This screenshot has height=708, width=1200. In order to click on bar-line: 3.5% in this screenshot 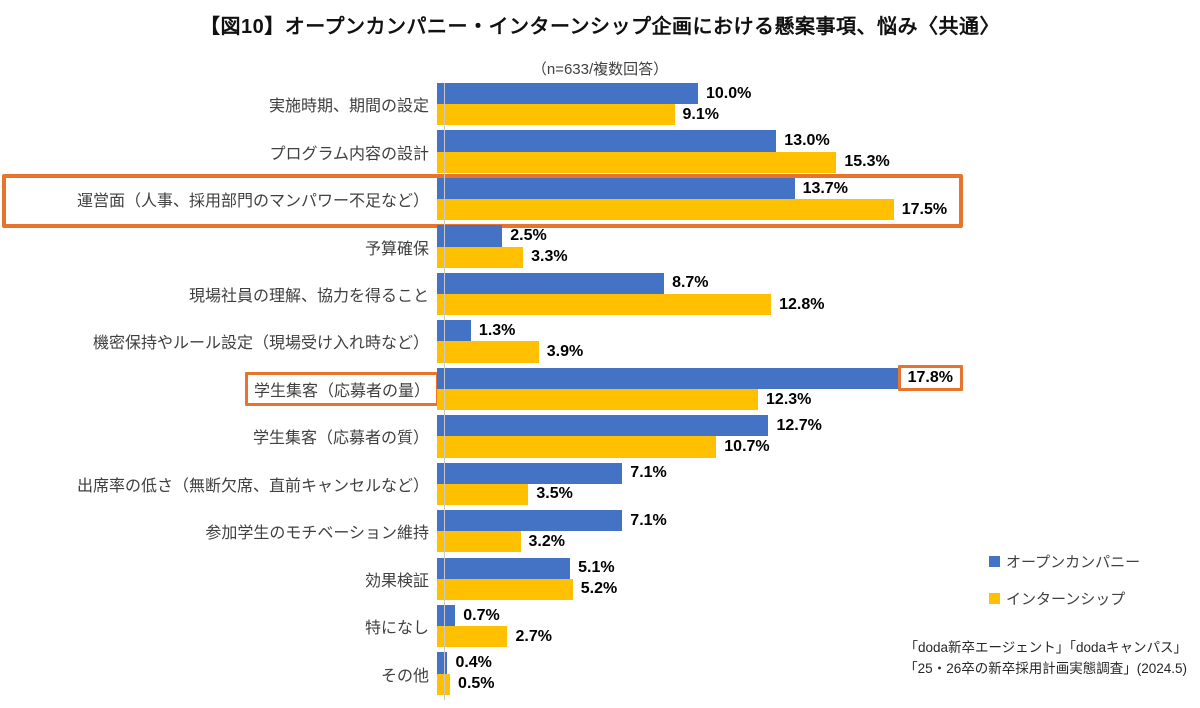, I will do `click(818, 494)`.